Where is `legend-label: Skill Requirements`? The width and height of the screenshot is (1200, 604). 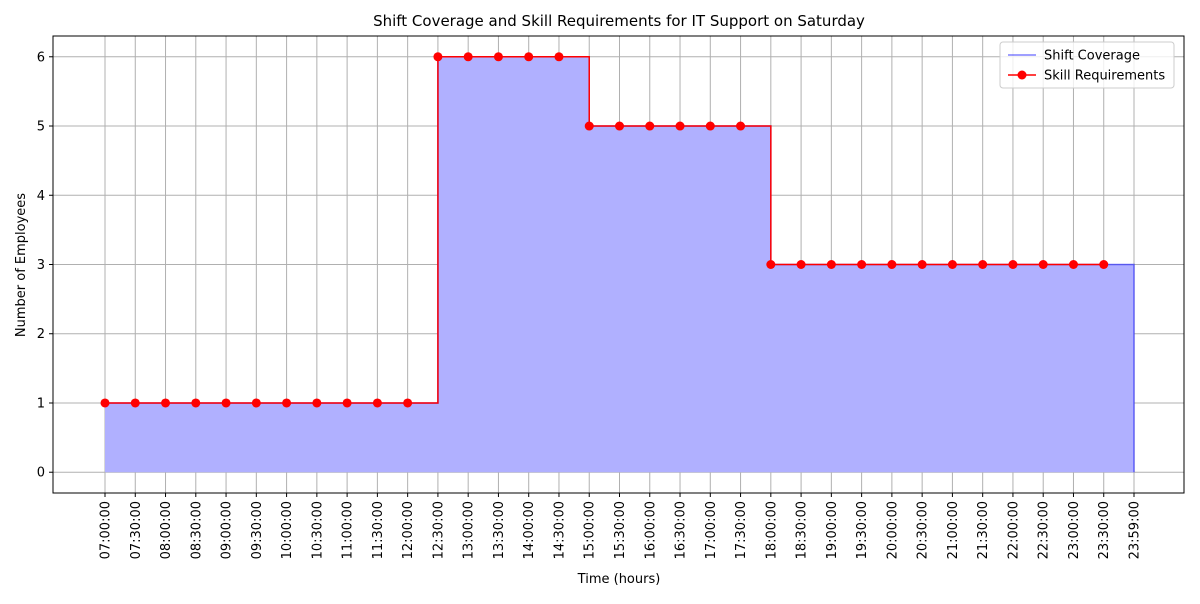
legend-label: Skill Requirements is located at coordinates (1104, 76).